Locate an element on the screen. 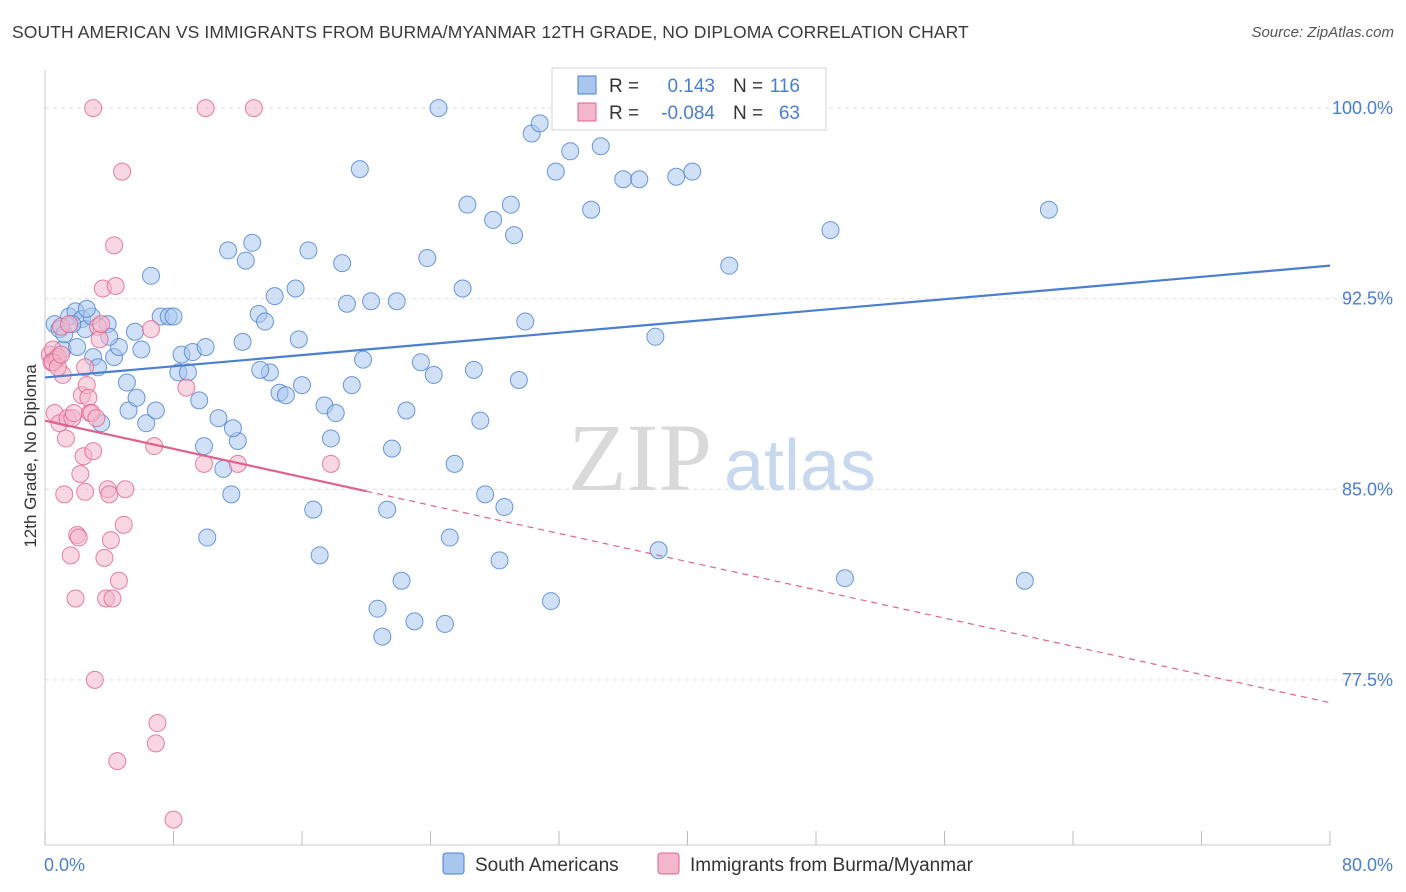  bottom-legend-label-1: South Americans is located at coordinates (547, 865).